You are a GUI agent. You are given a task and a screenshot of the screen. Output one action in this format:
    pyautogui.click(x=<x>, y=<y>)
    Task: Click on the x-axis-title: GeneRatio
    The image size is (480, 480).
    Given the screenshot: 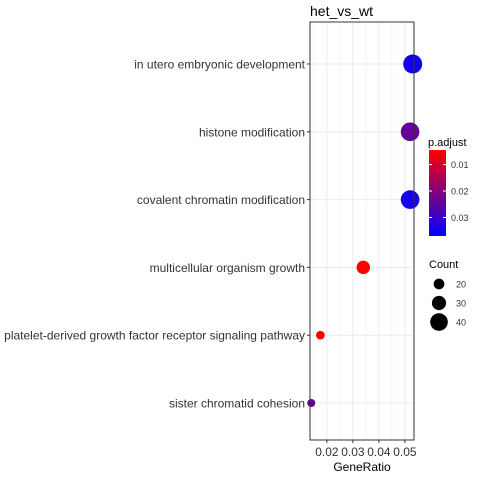 What is the action you would take?
    pyautogui.click(x=362, y=467)
    